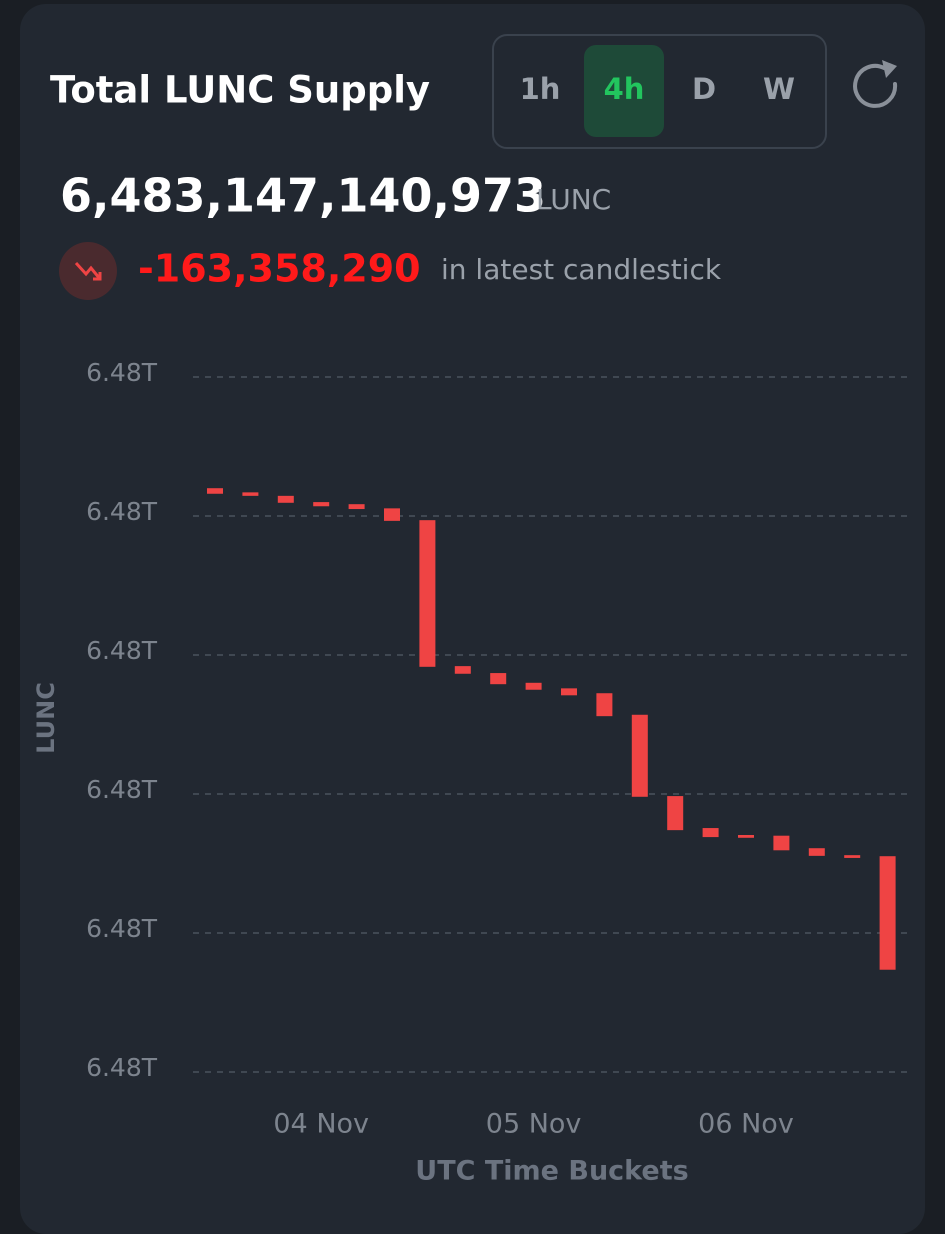  What do you see at coordinates (779, 89) in the screenshot?
I see `timeframe-button: W` at bounding box center [779, 89].